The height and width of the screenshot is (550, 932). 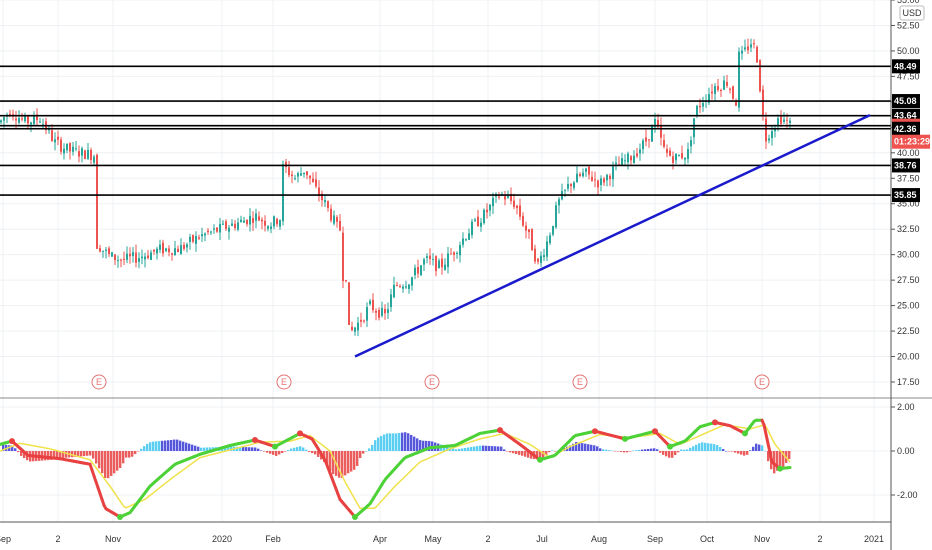 I want to click on oscillator-axis: 2.00 0.00 -2.00, so click(x=904, y=451).